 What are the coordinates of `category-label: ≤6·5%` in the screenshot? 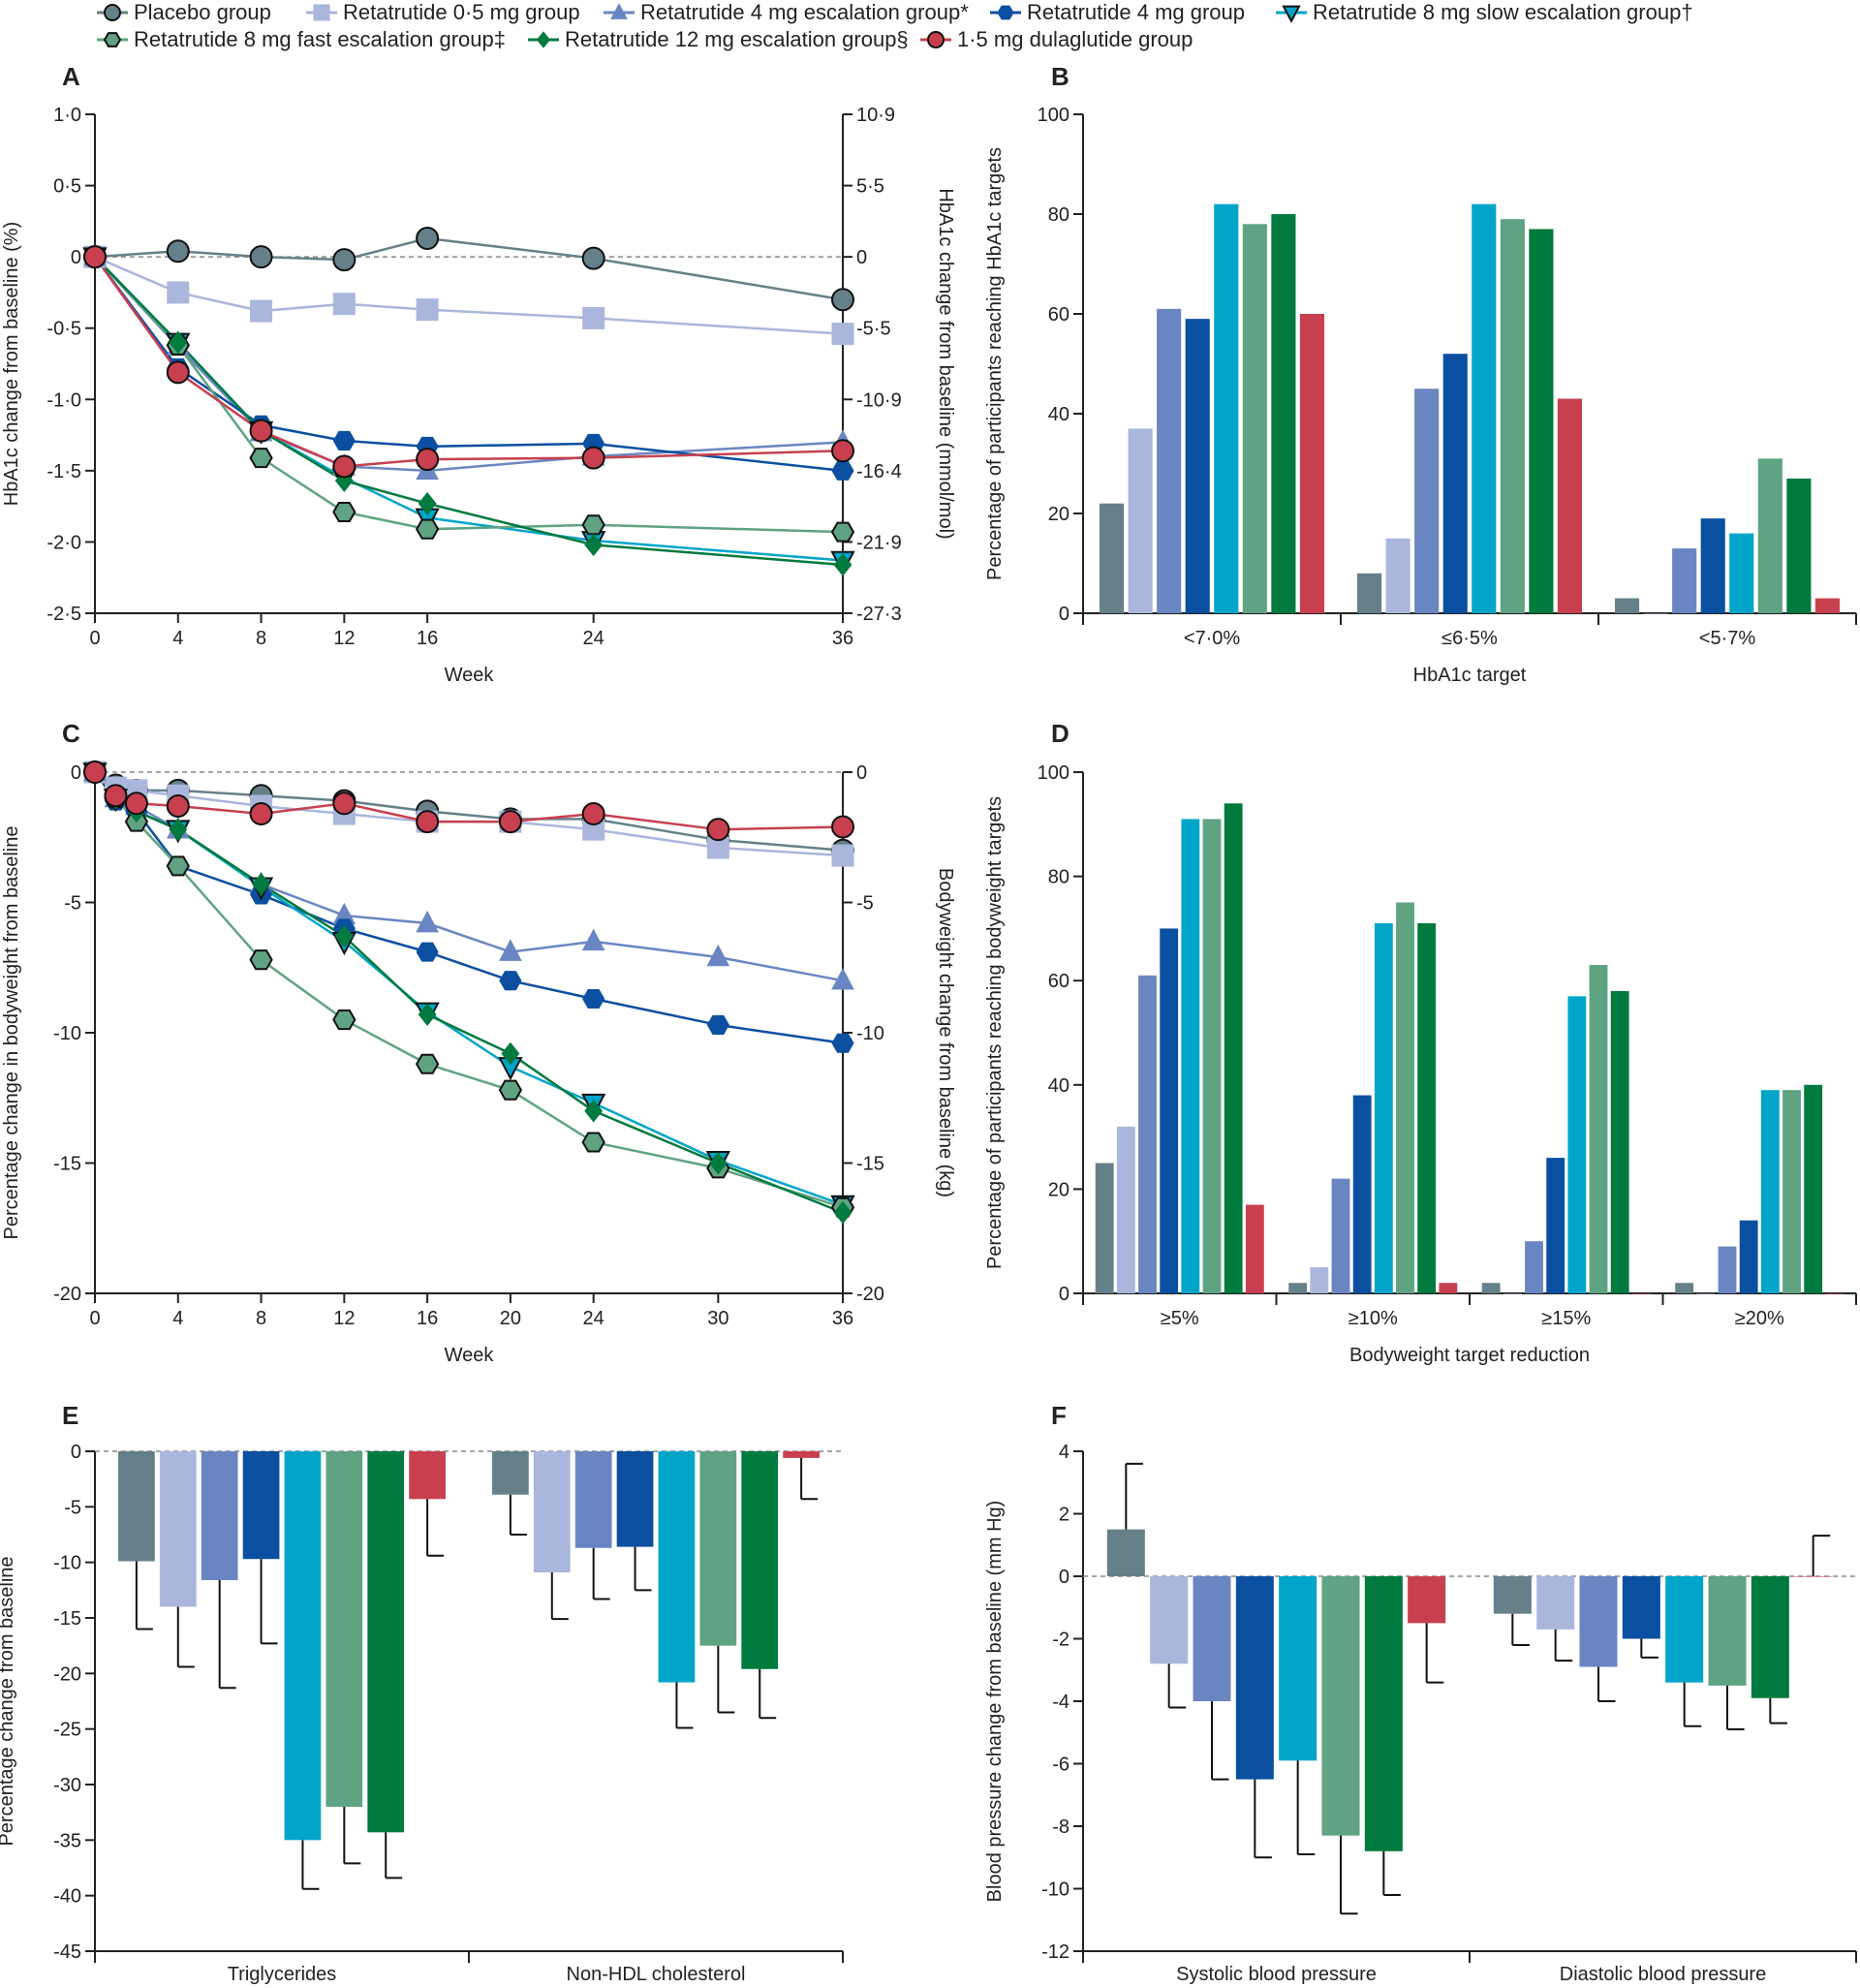 It's located at (1470, 638).